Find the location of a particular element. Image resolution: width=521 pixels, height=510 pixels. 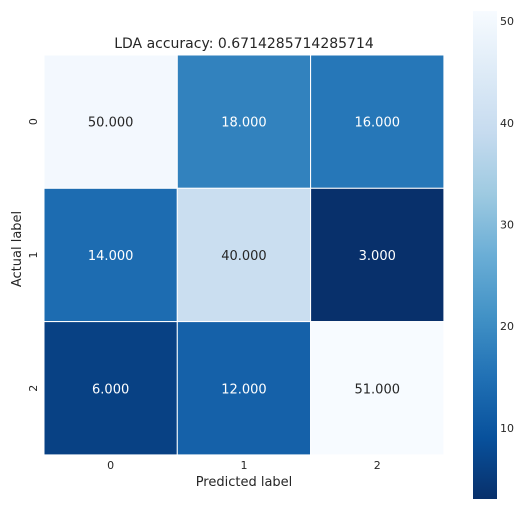

colorbar-tick-label: 40 is located at coordinates (507, 123).